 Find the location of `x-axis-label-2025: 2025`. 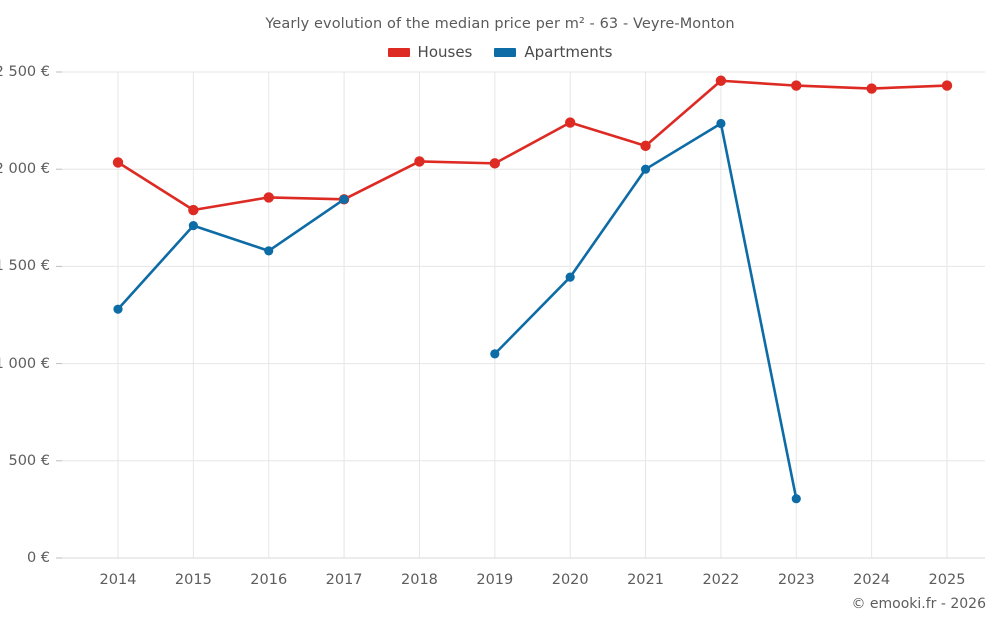

x-axis-label-2025: 2025 is located at coordinates (947, 580).